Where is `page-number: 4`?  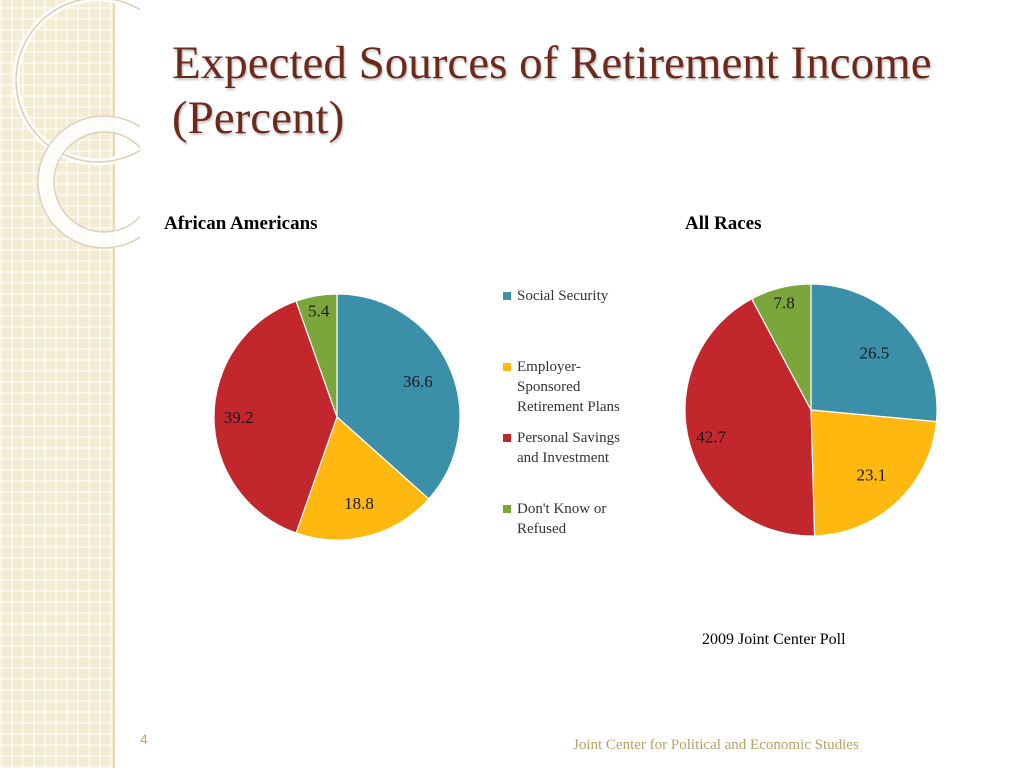
page-number: 4 is located at coordinates (144, 739).